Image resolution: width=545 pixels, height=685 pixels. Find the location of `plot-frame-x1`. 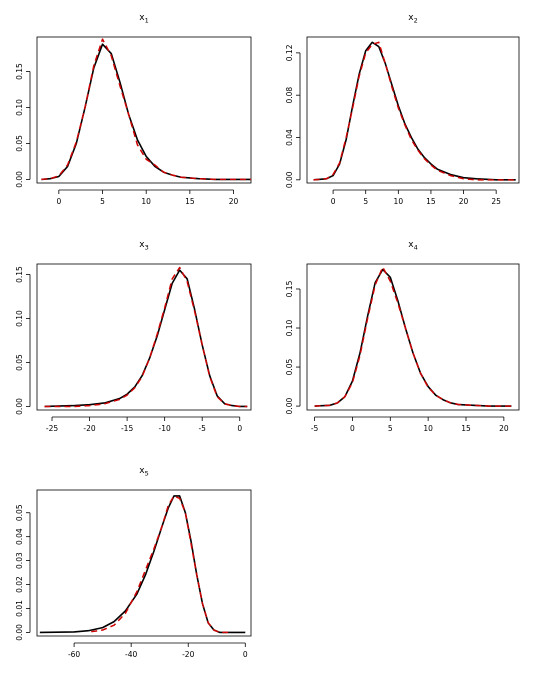

plot-frame-x1 is located at coordinates (144, 110).